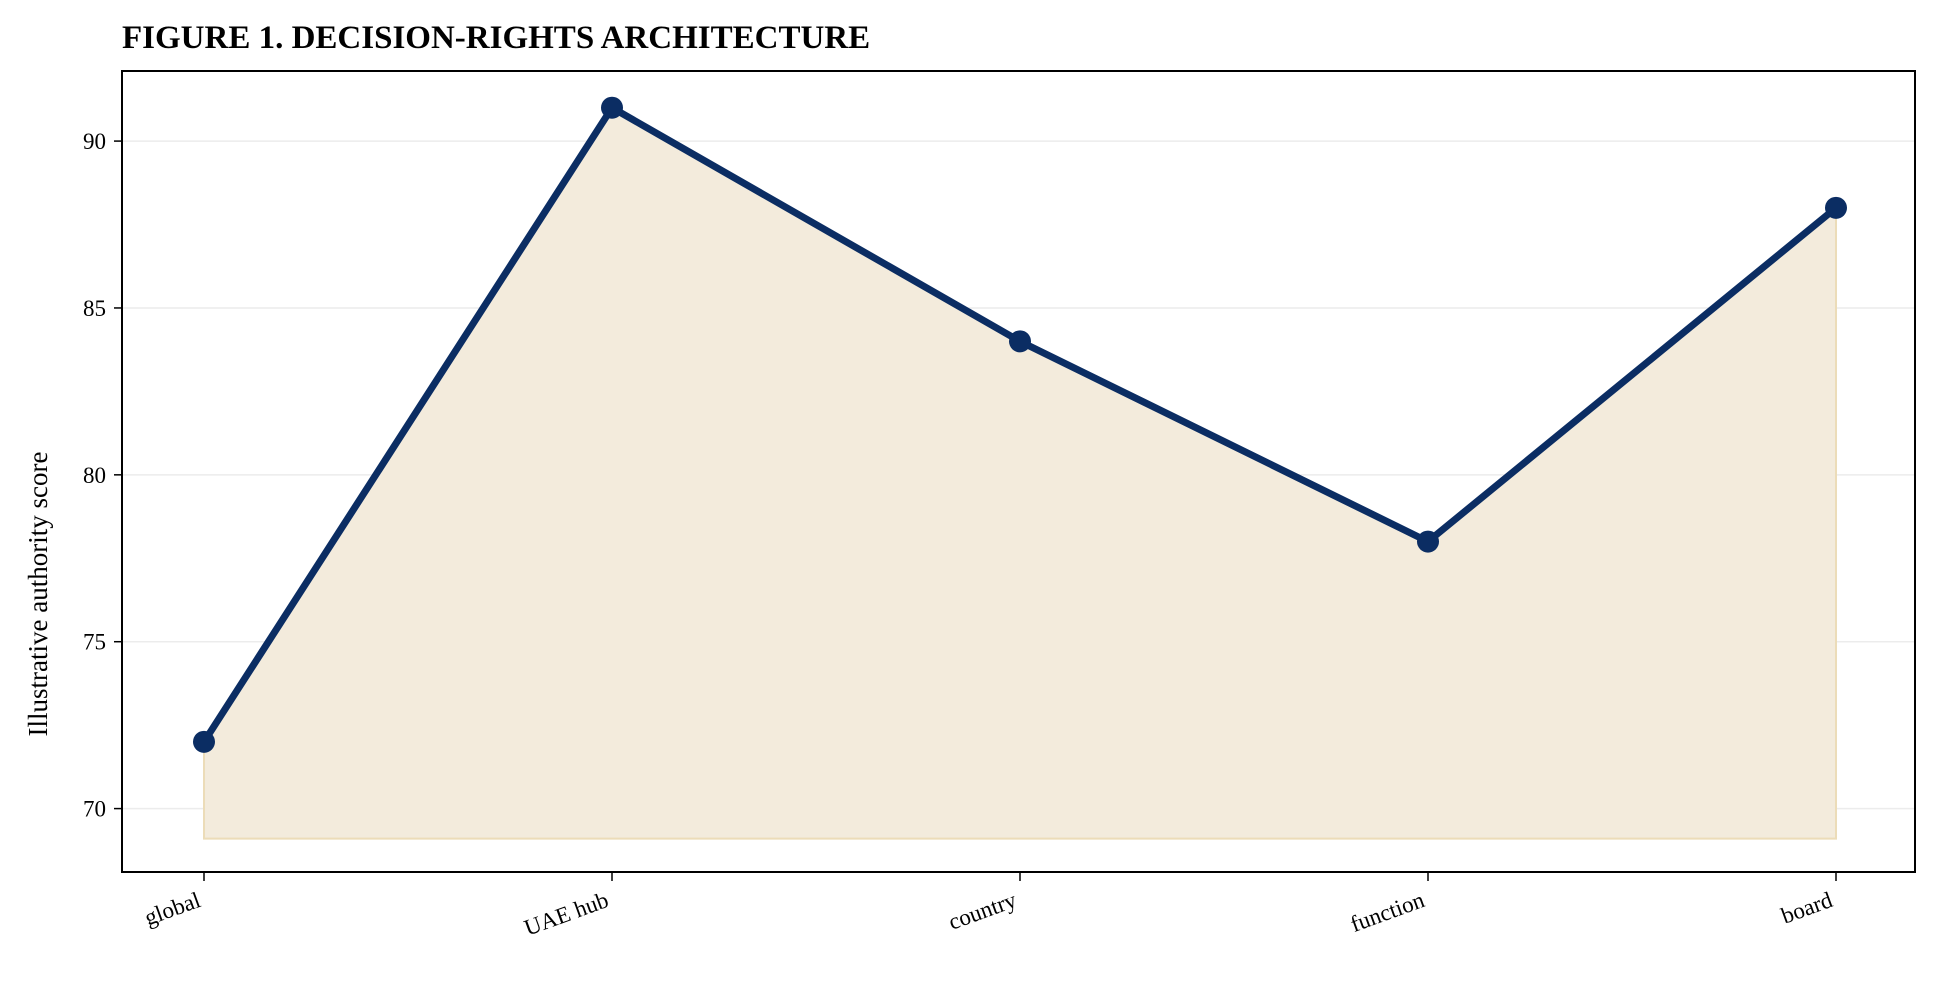  I want to click on y-tick-label-90: 90, so click(94, 141).